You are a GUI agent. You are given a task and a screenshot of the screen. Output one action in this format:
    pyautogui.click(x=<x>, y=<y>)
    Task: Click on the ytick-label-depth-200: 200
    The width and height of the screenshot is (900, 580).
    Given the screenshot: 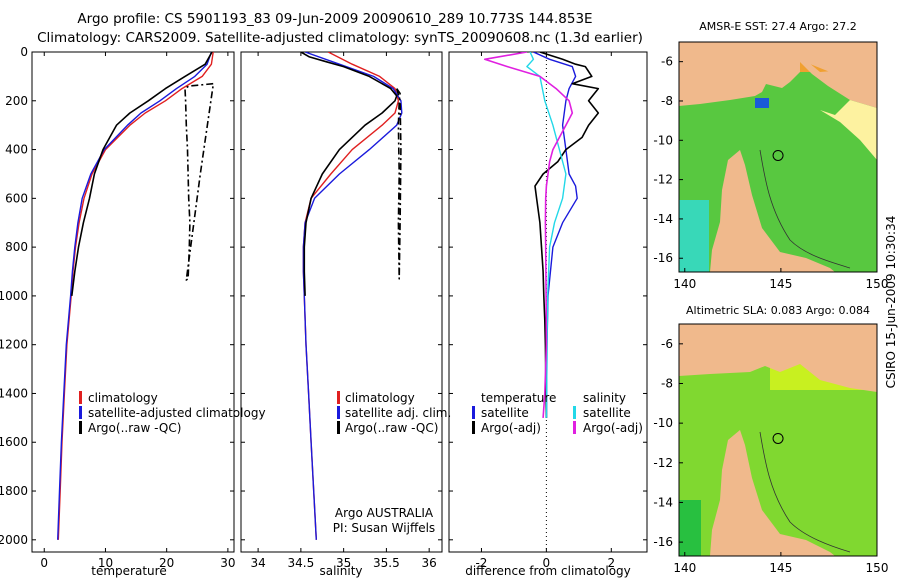 What is the action you would take?
    pyautogui.click(x=16, y=101)
    